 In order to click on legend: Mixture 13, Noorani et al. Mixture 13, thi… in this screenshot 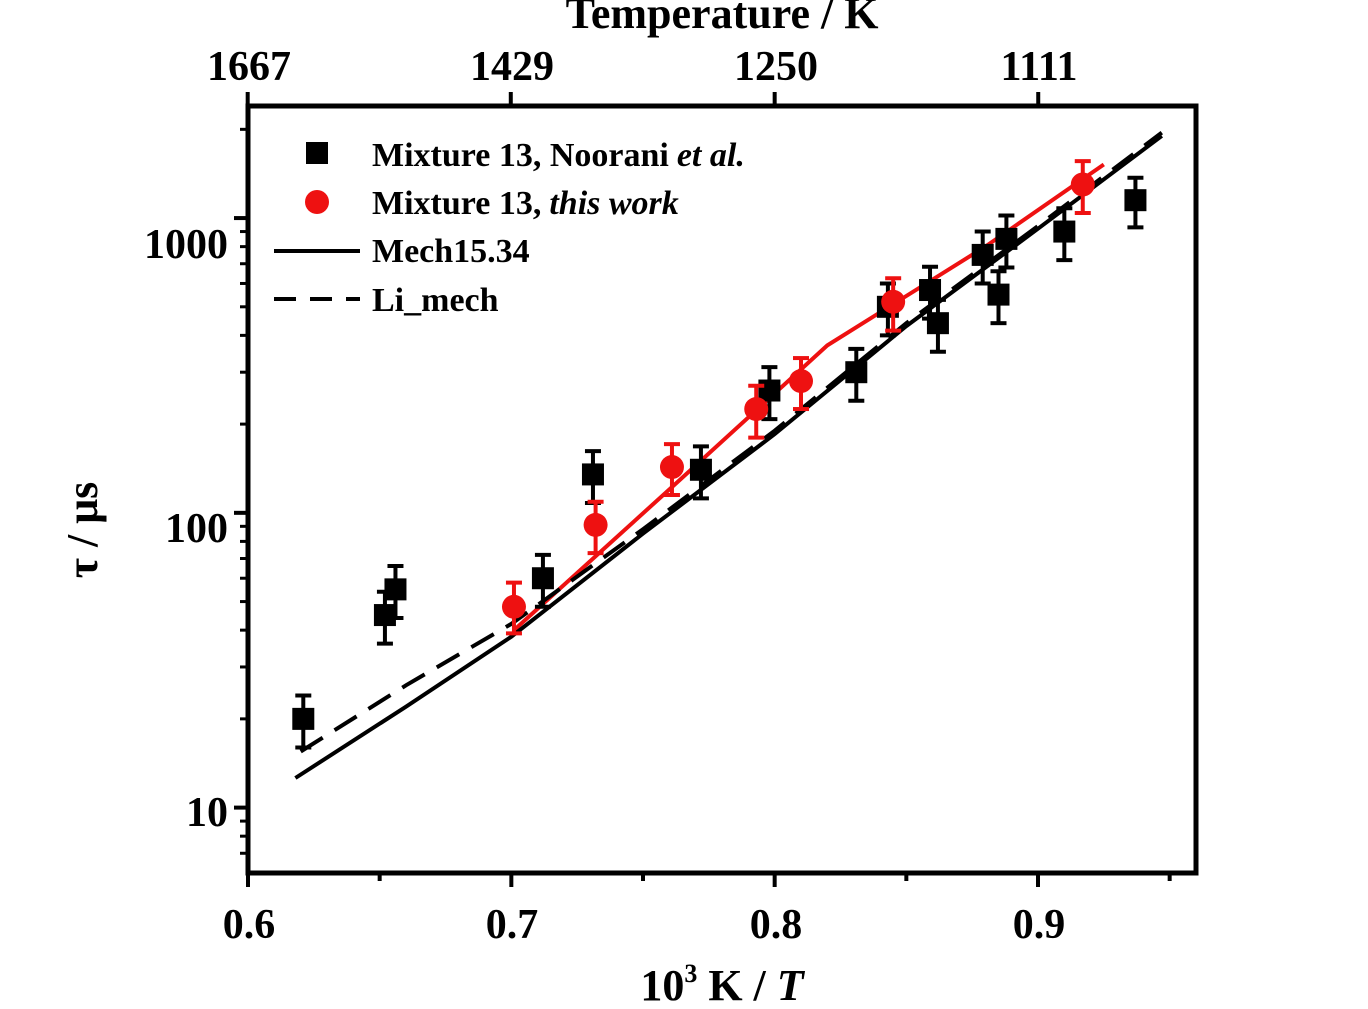, I will do `click(509, 228)`.